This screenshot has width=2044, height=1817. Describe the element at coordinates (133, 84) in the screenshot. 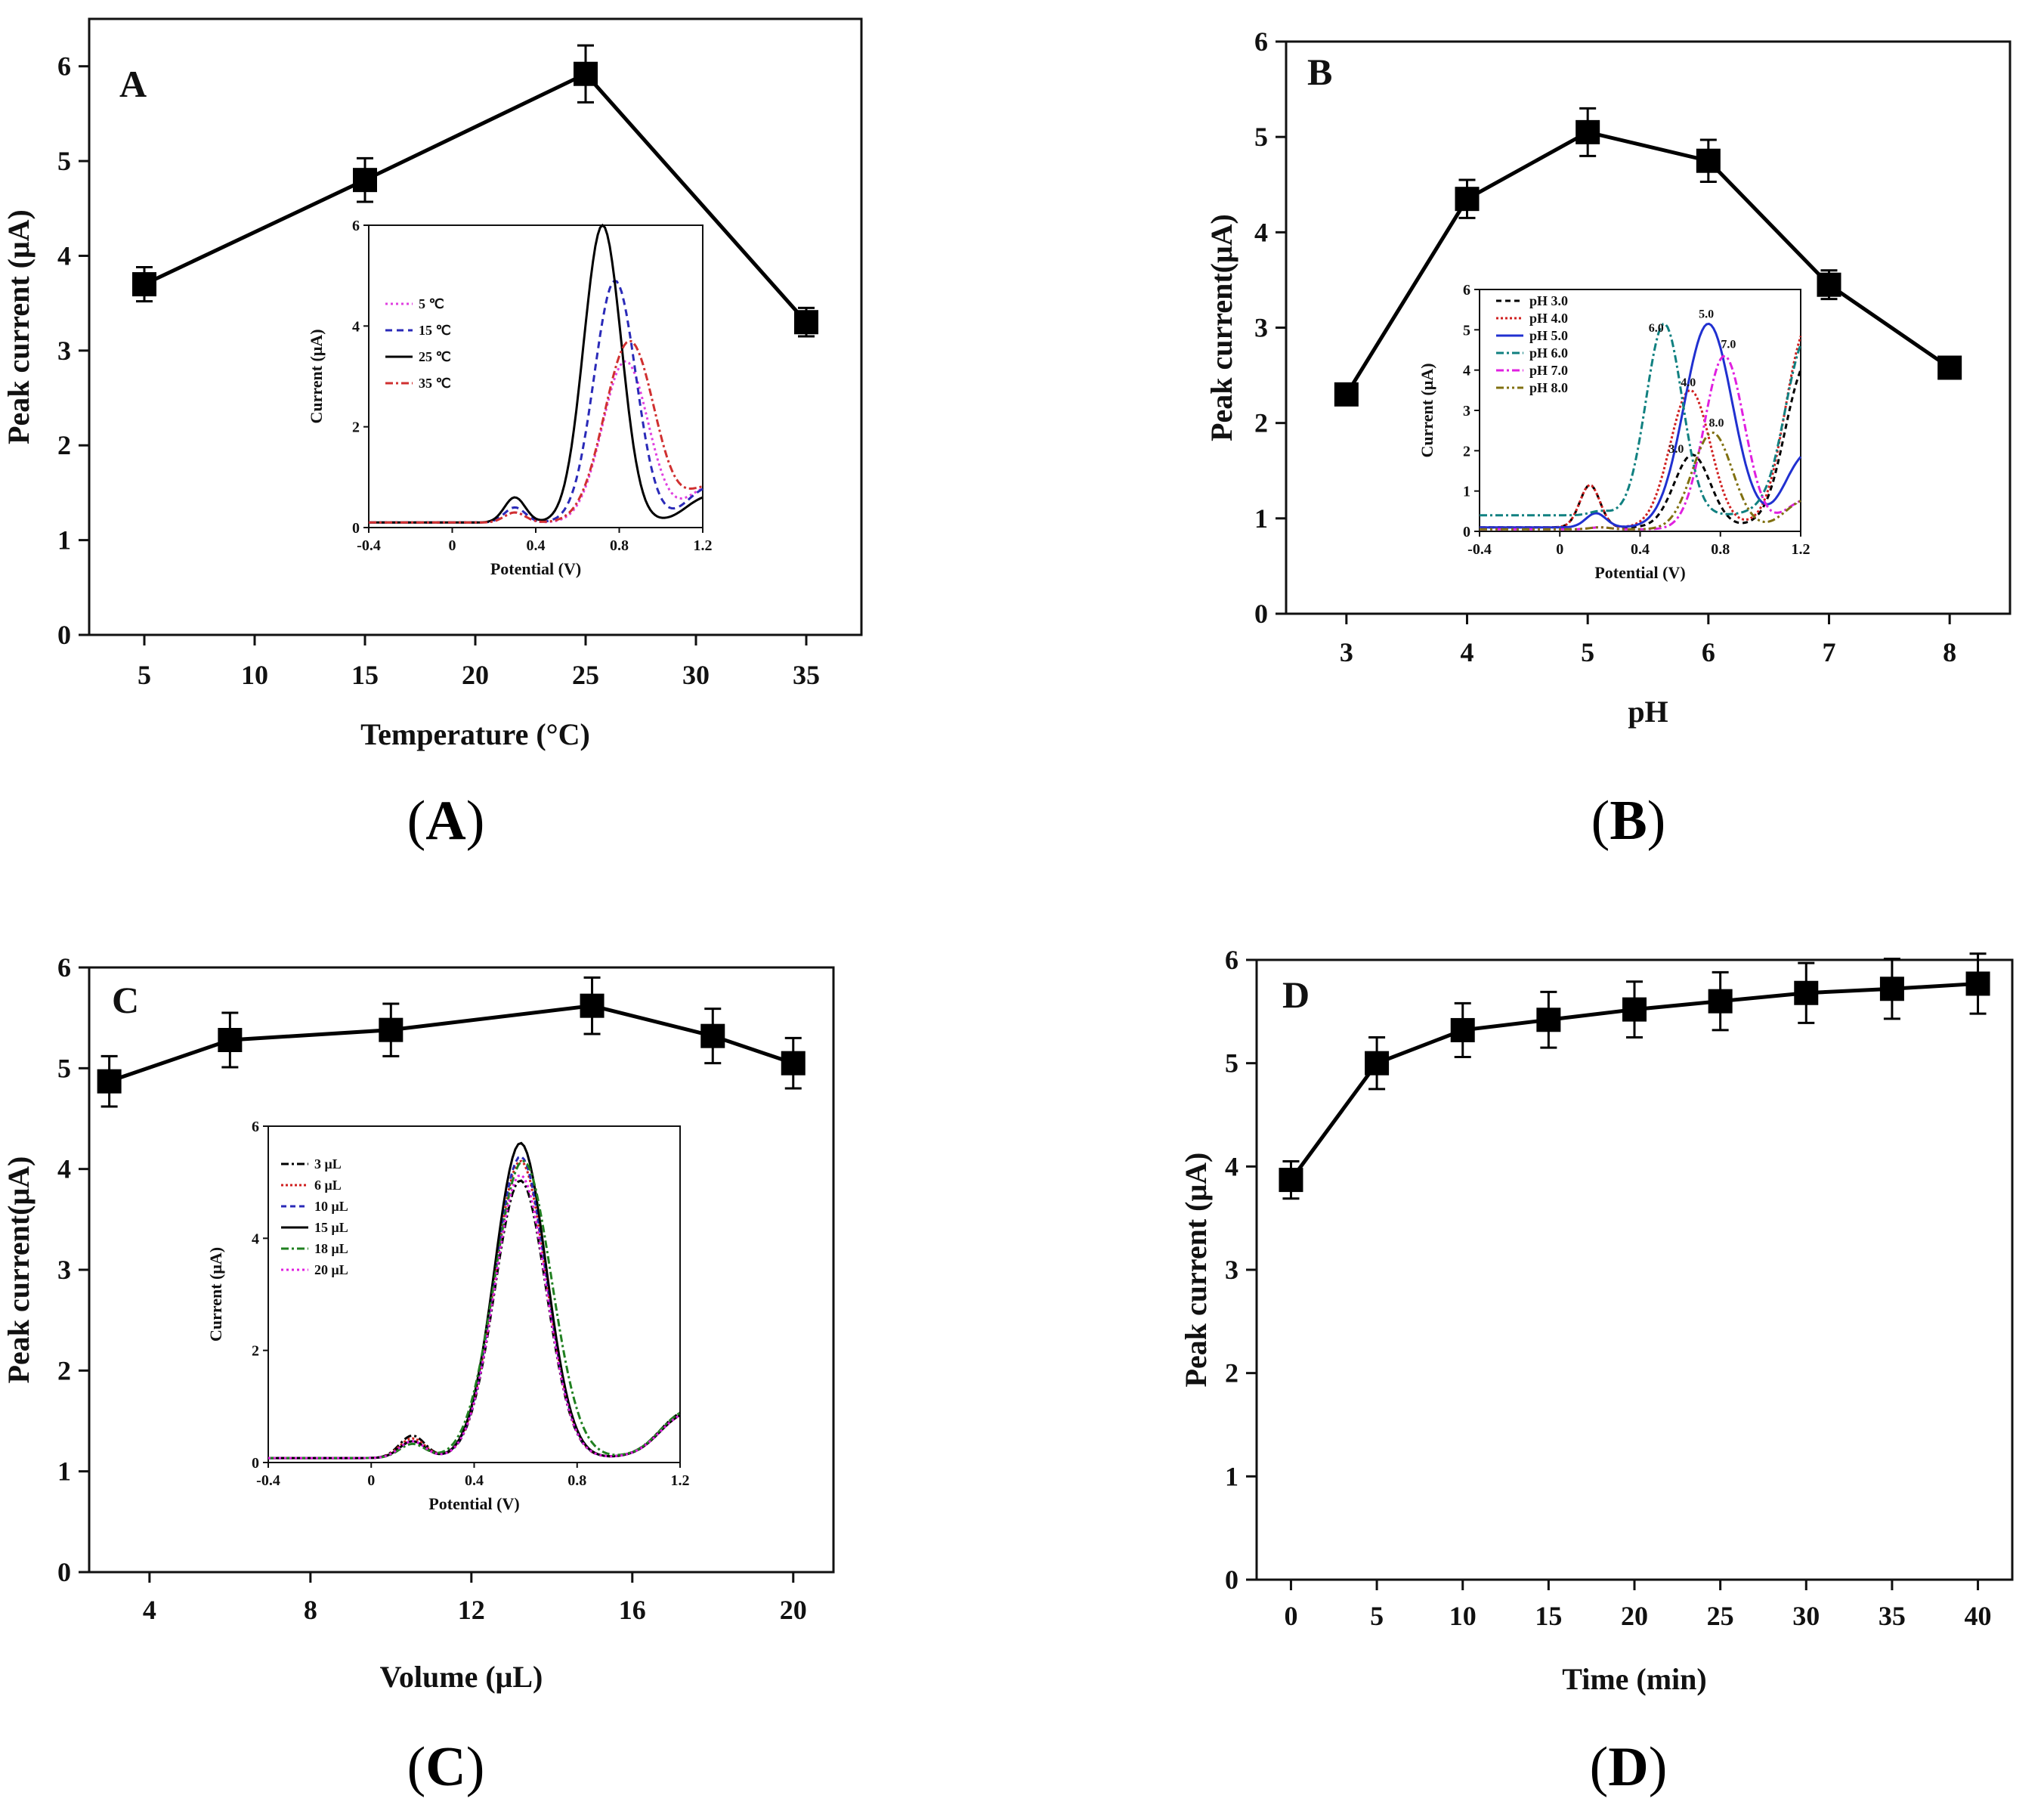

I see `panel-letter: A` at that location.